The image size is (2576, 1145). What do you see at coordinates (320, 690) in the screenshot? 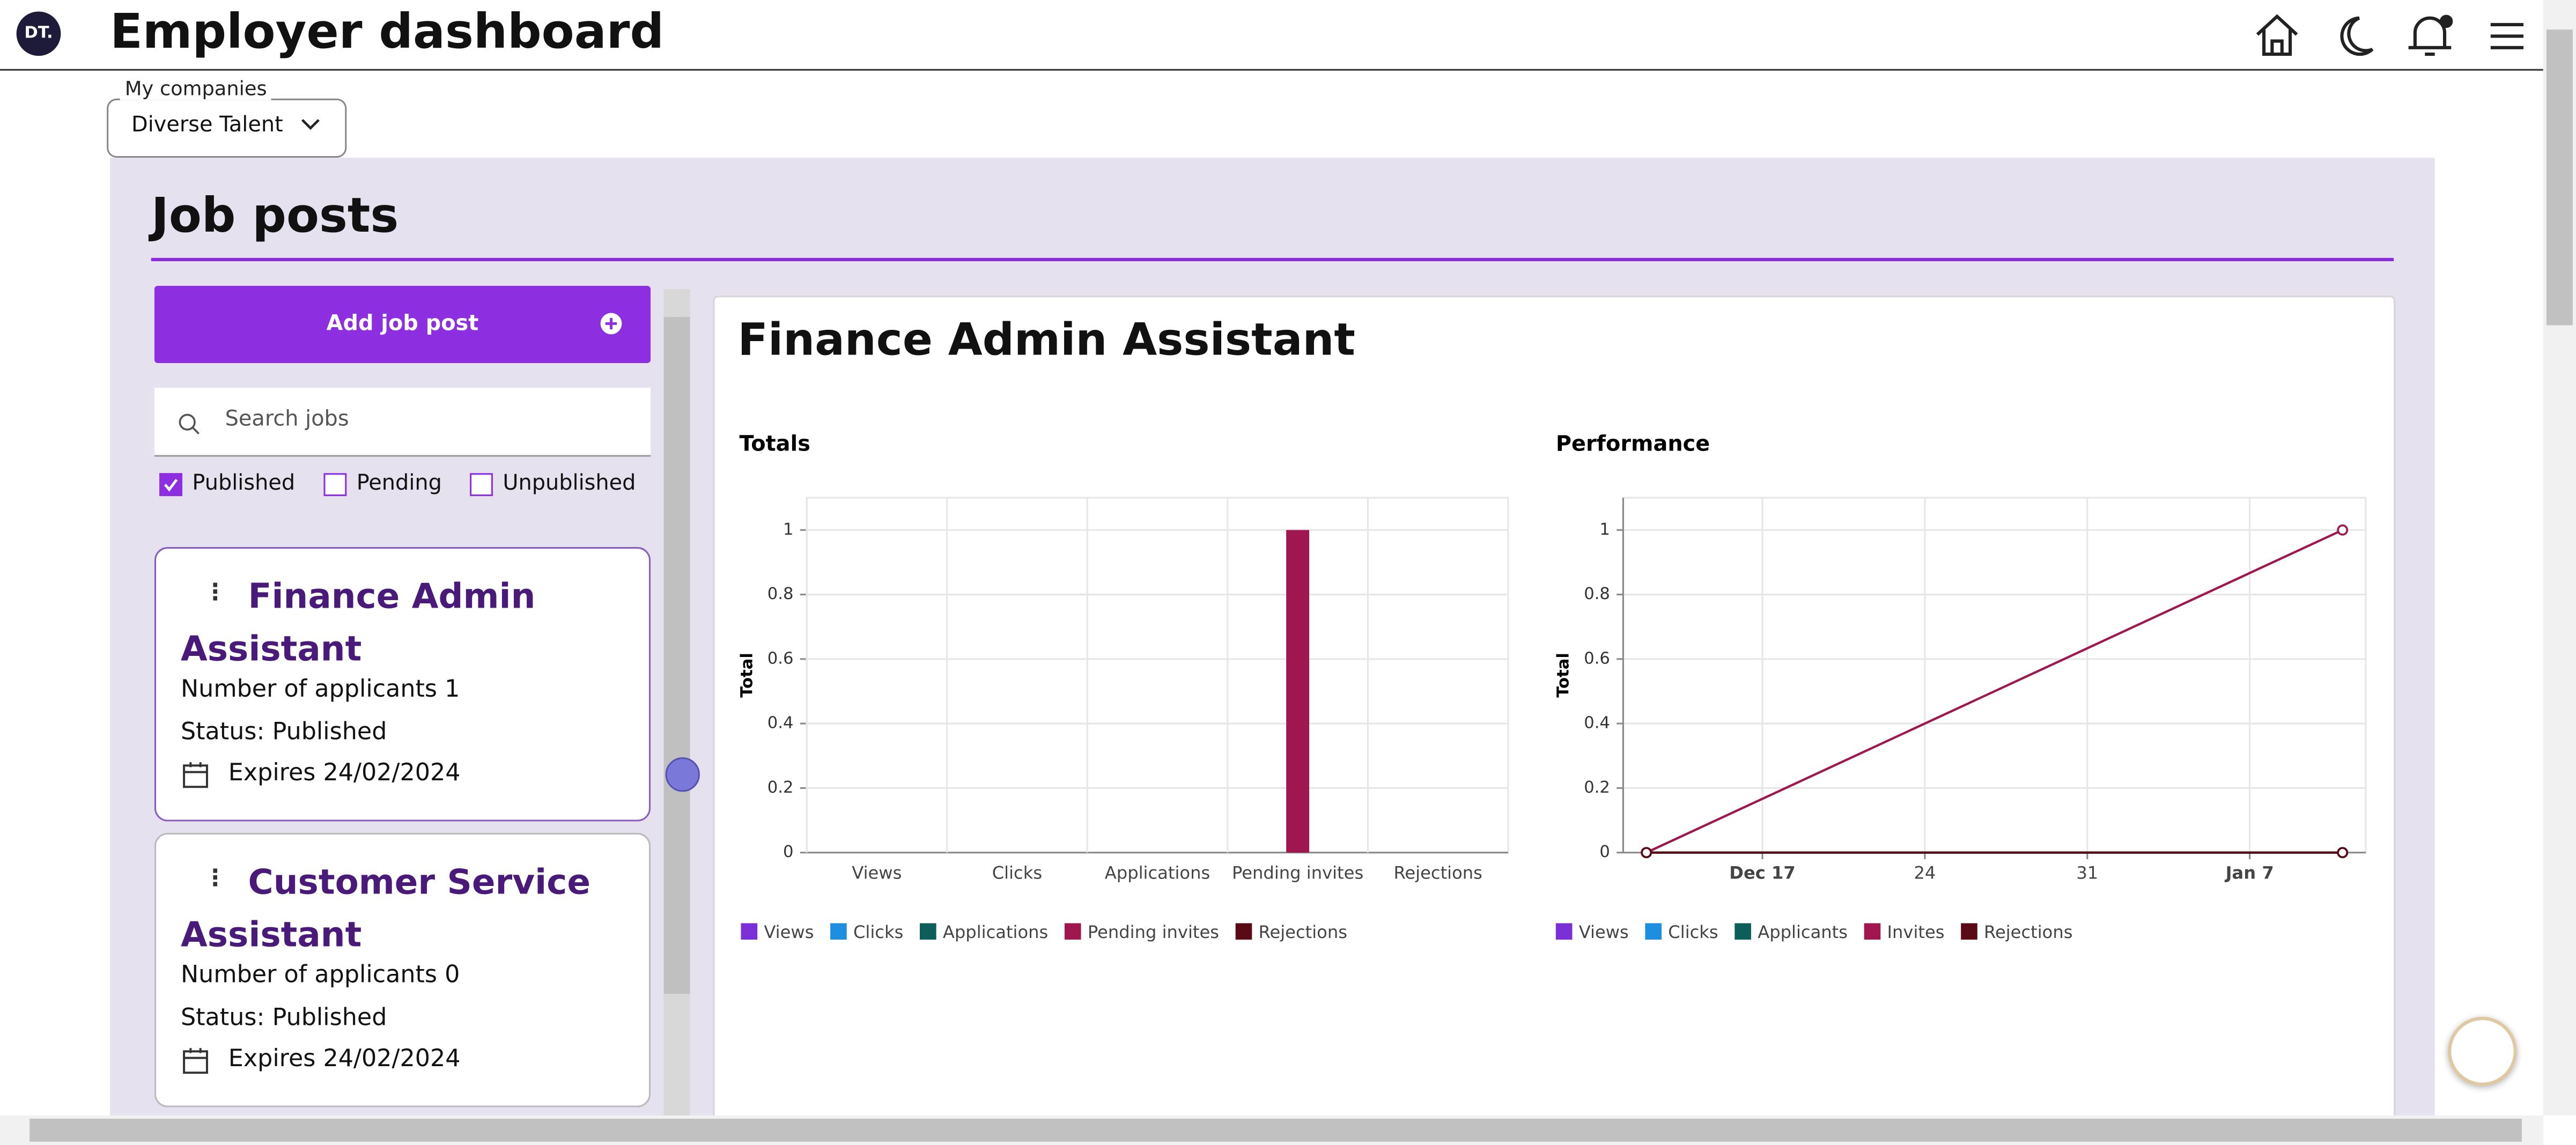
I see `job-applicants: Number of applicants 1` at bounding box center [320, 690].